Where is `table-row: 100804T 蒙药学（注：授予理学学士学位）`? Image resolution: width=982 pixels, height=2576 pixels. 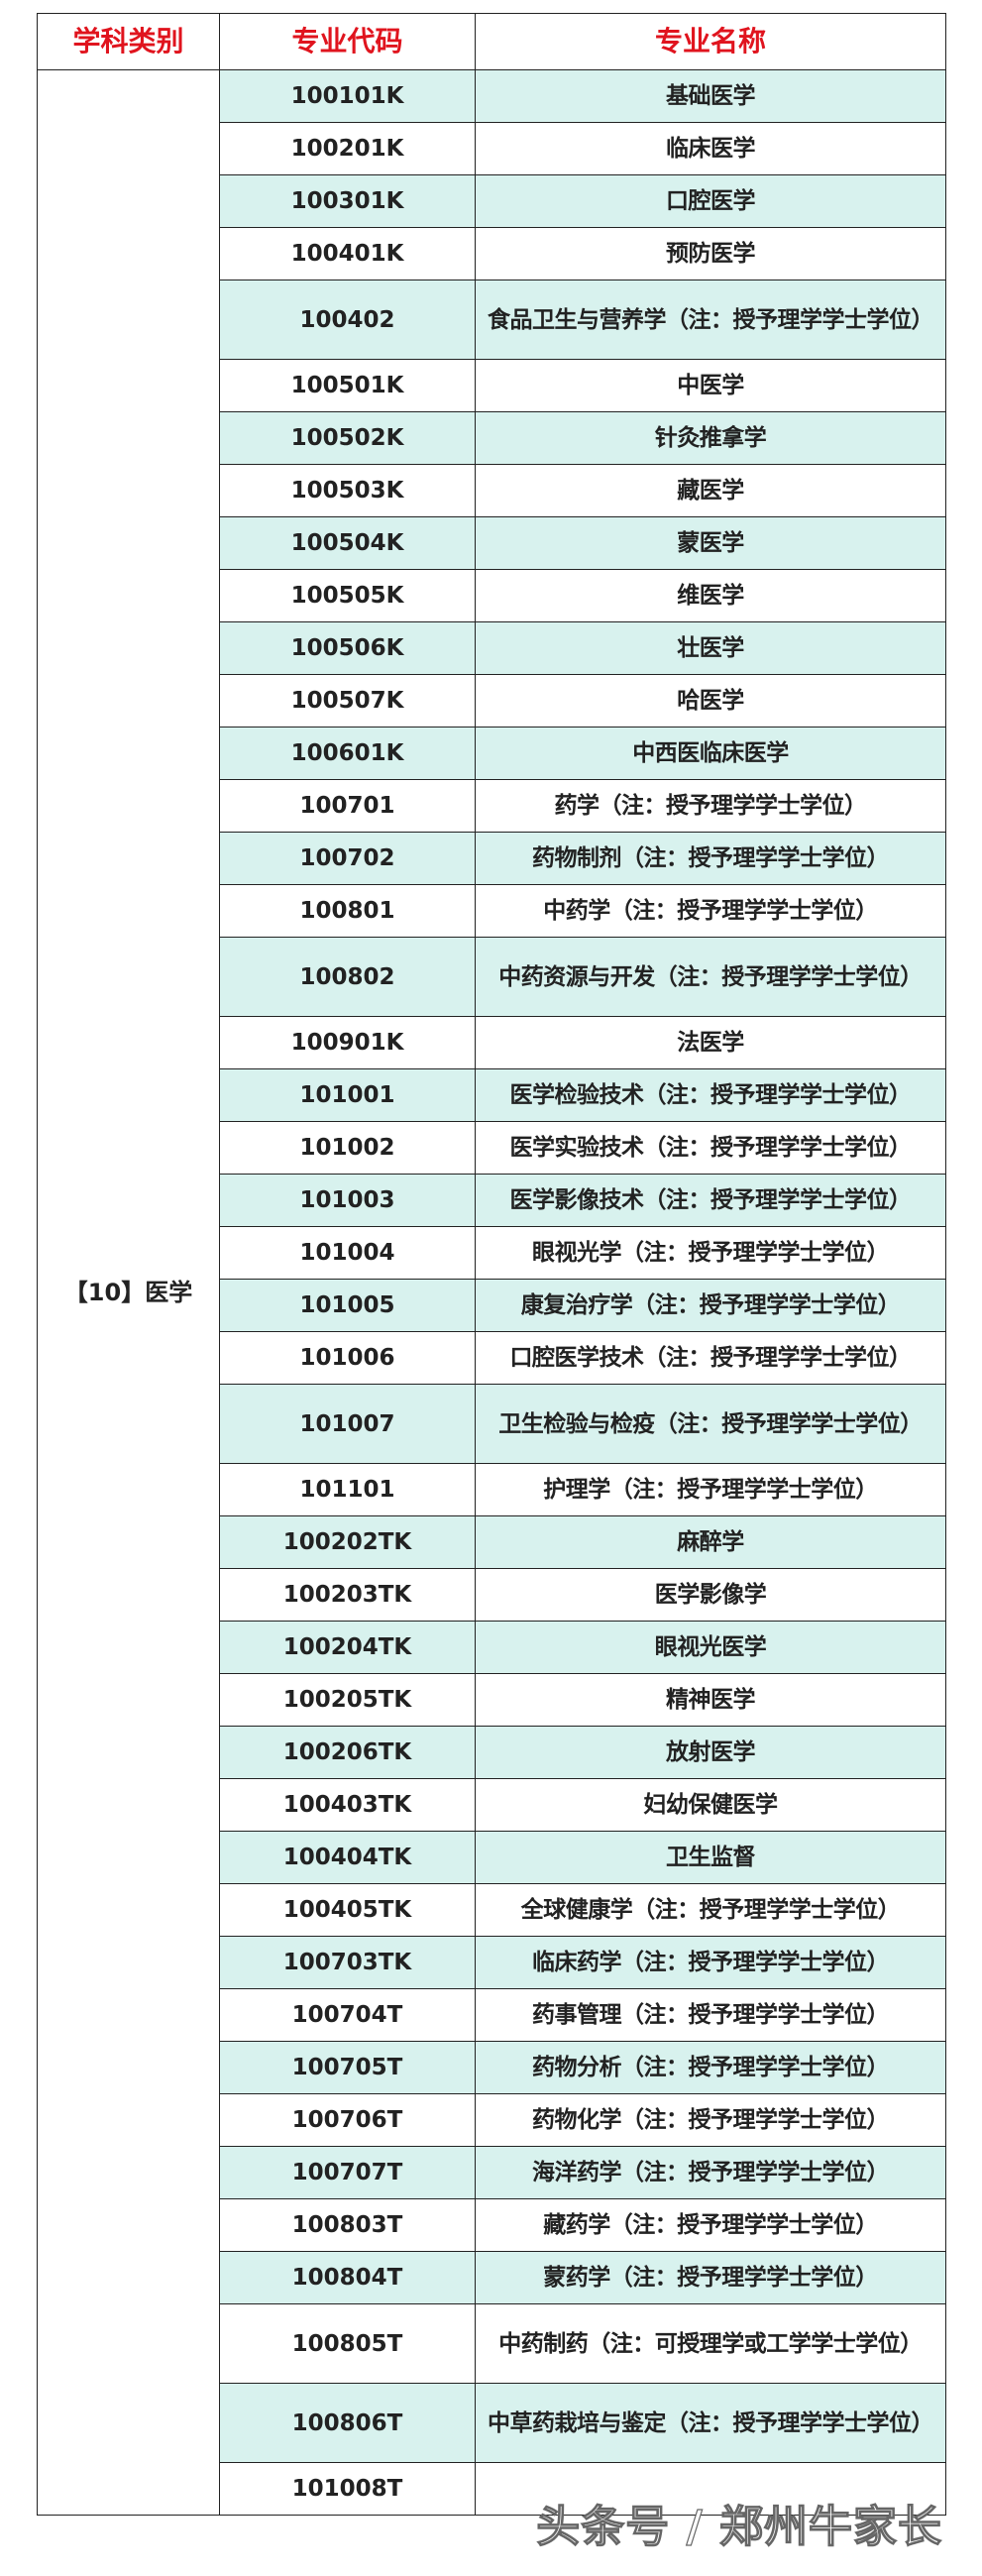 table-row: 100804T 蒙药学（注：授予理学学士学位） is located at coordinates (492, 2277).